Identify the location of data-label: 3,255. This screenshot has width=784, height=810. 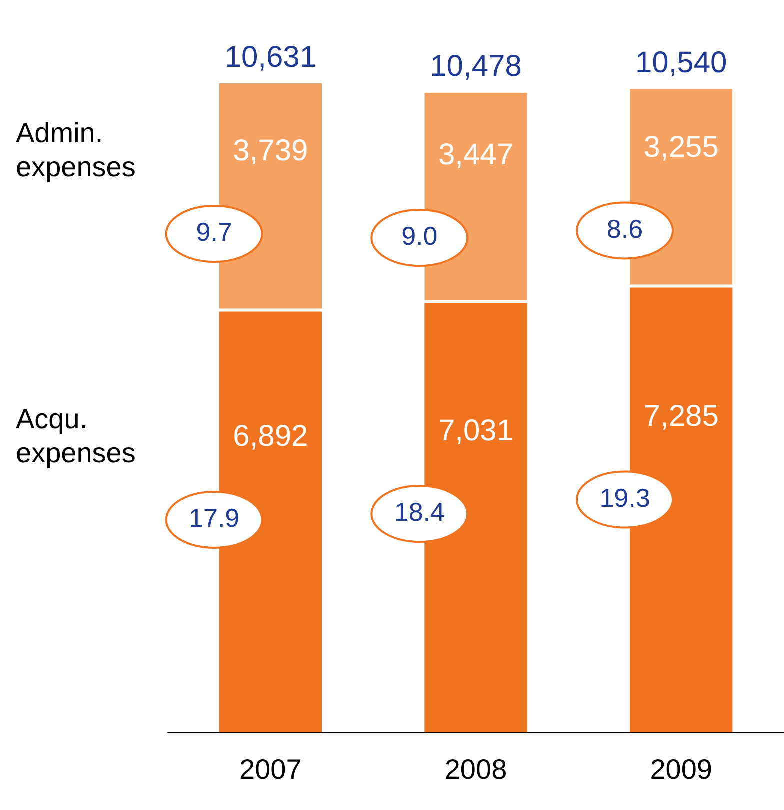
(681, 147).